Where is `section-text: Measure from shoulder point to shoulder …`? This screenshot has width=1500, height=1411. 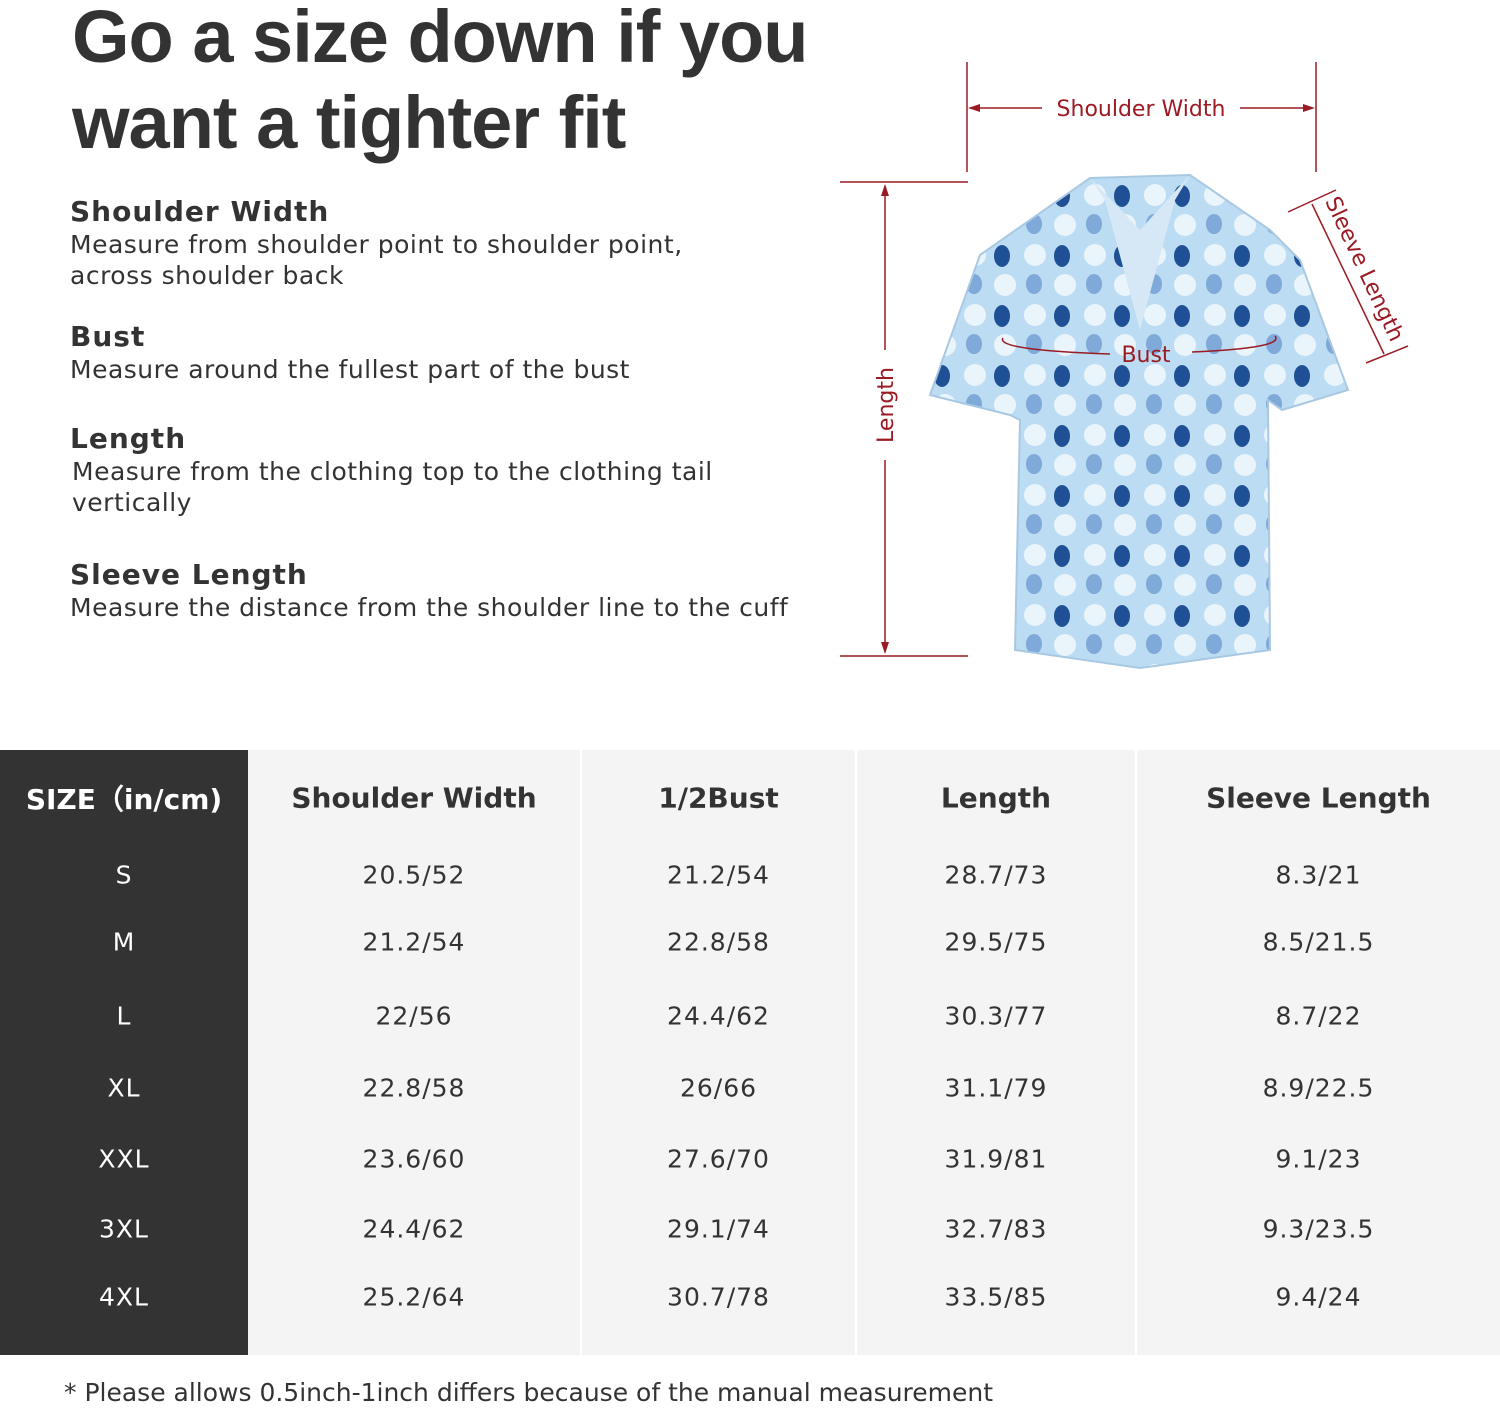
section-text: Measure from shoulder point to shoulder … is located at coordinates (376, 260).